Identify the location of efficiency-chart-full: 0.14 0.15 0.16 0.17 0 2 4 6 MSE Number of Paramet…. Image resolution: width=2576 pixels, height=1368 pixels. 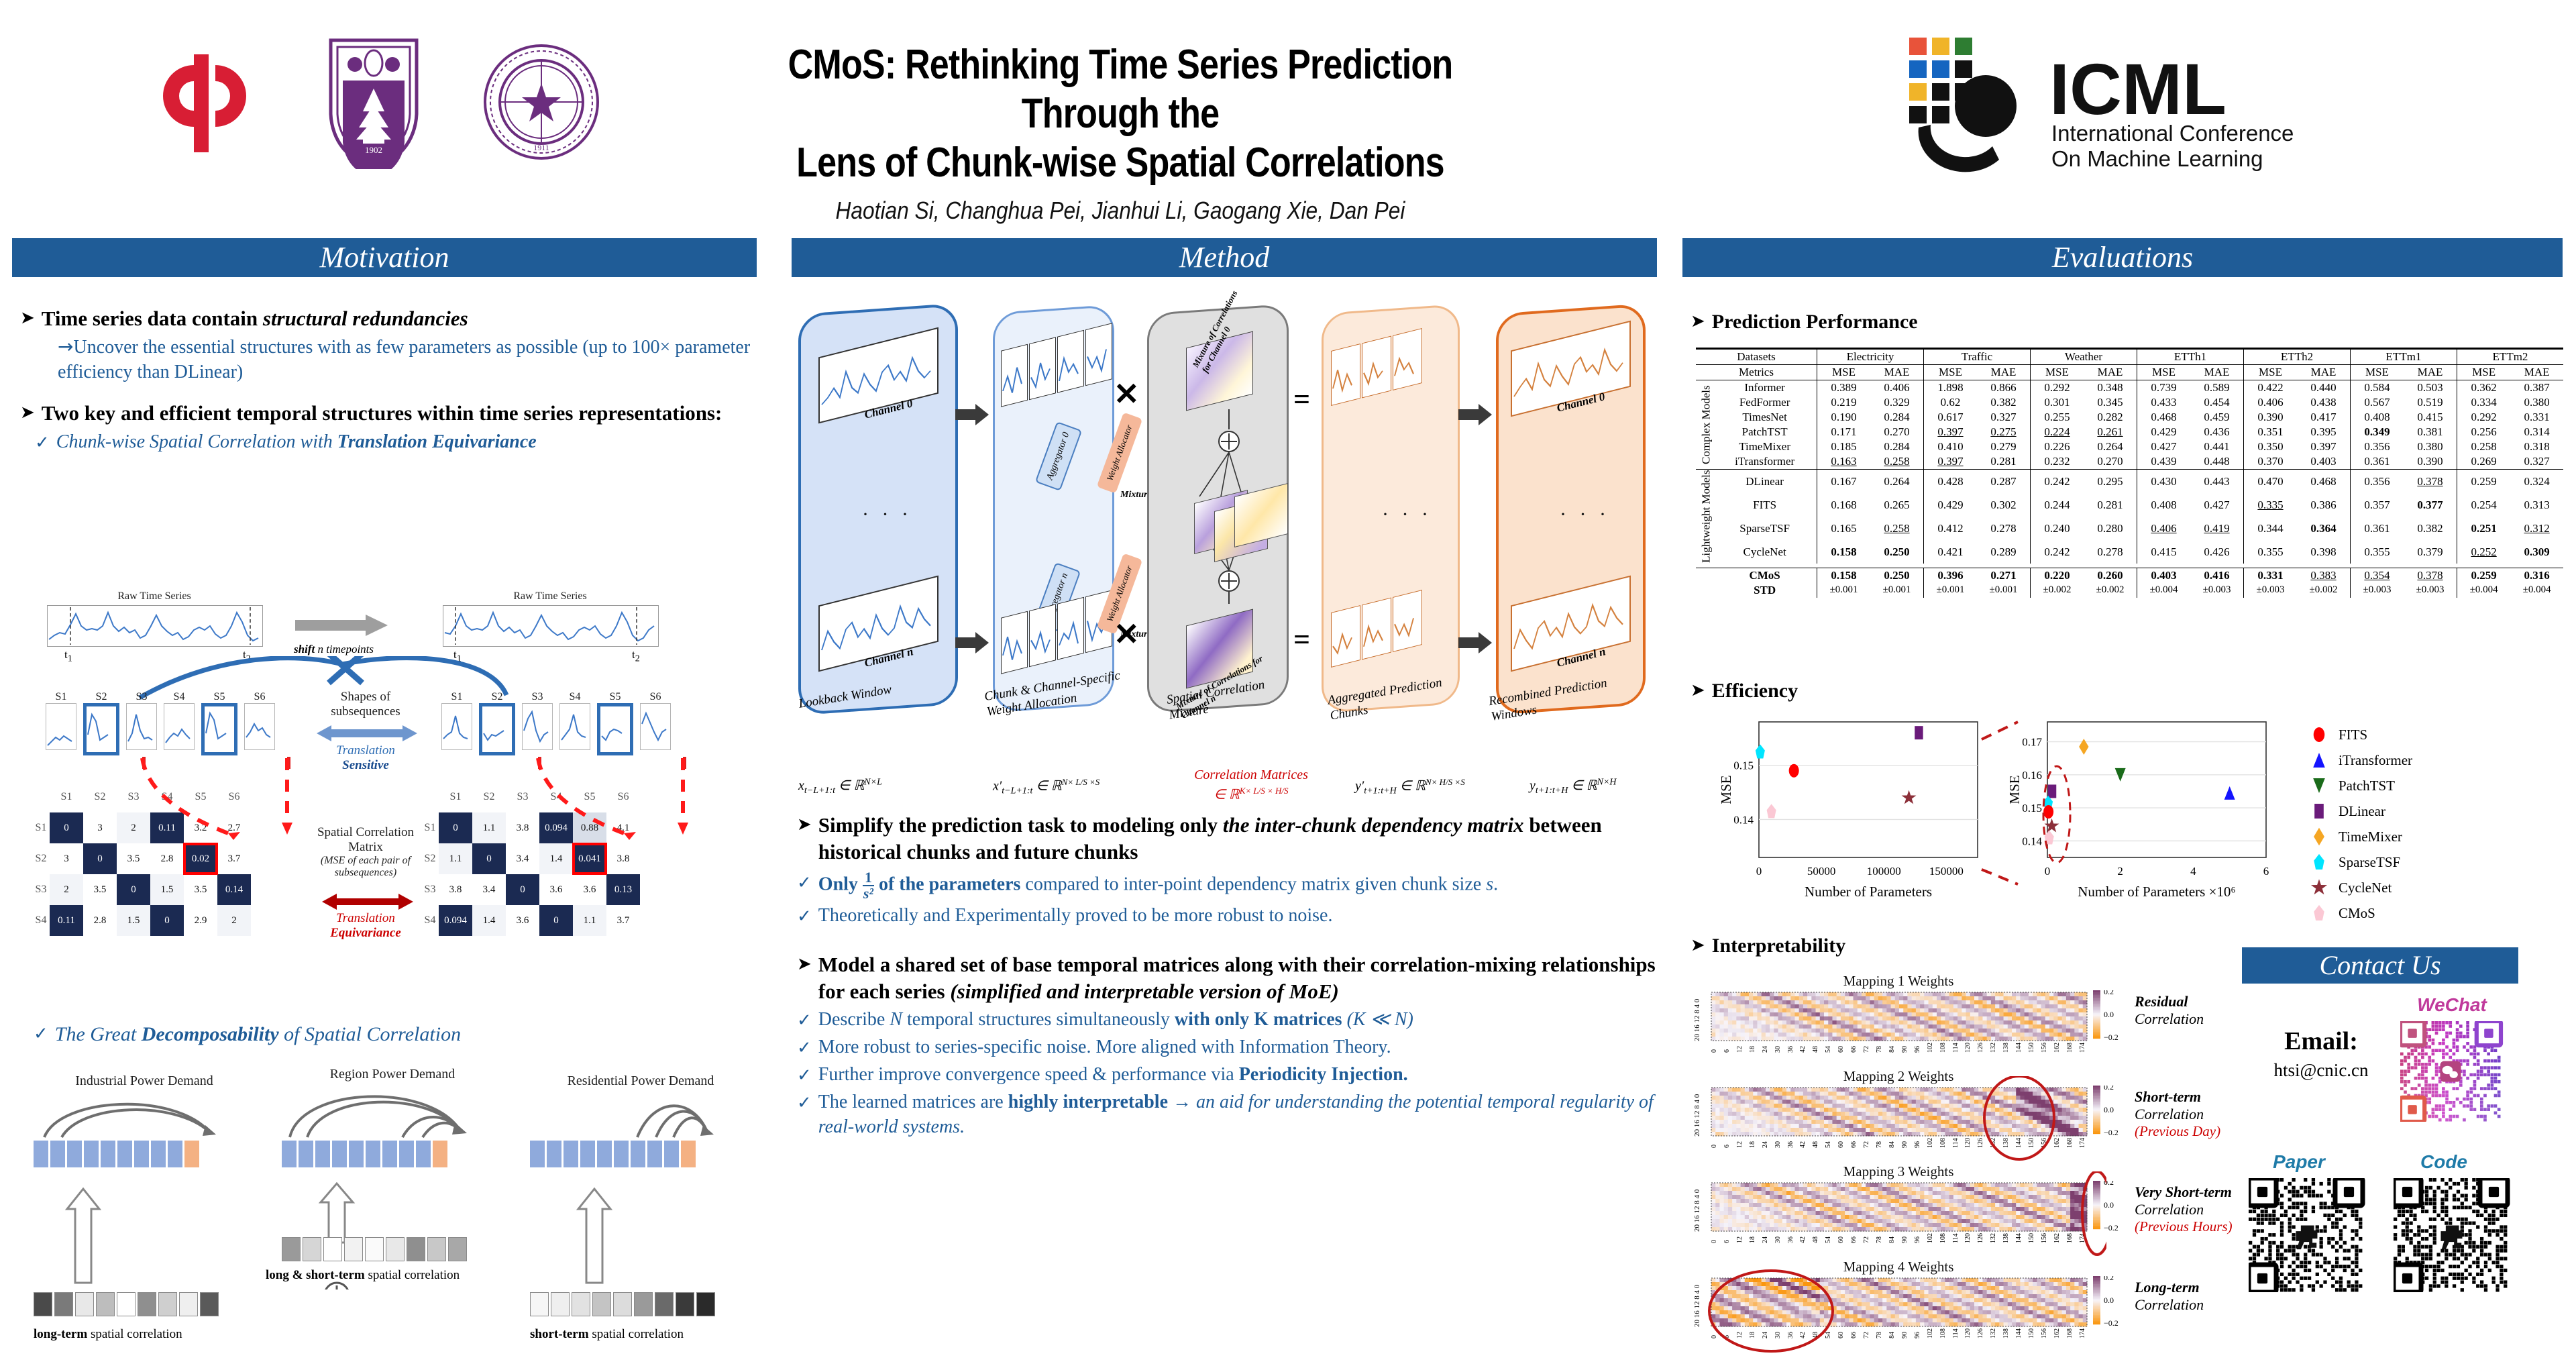
(2137, 810).